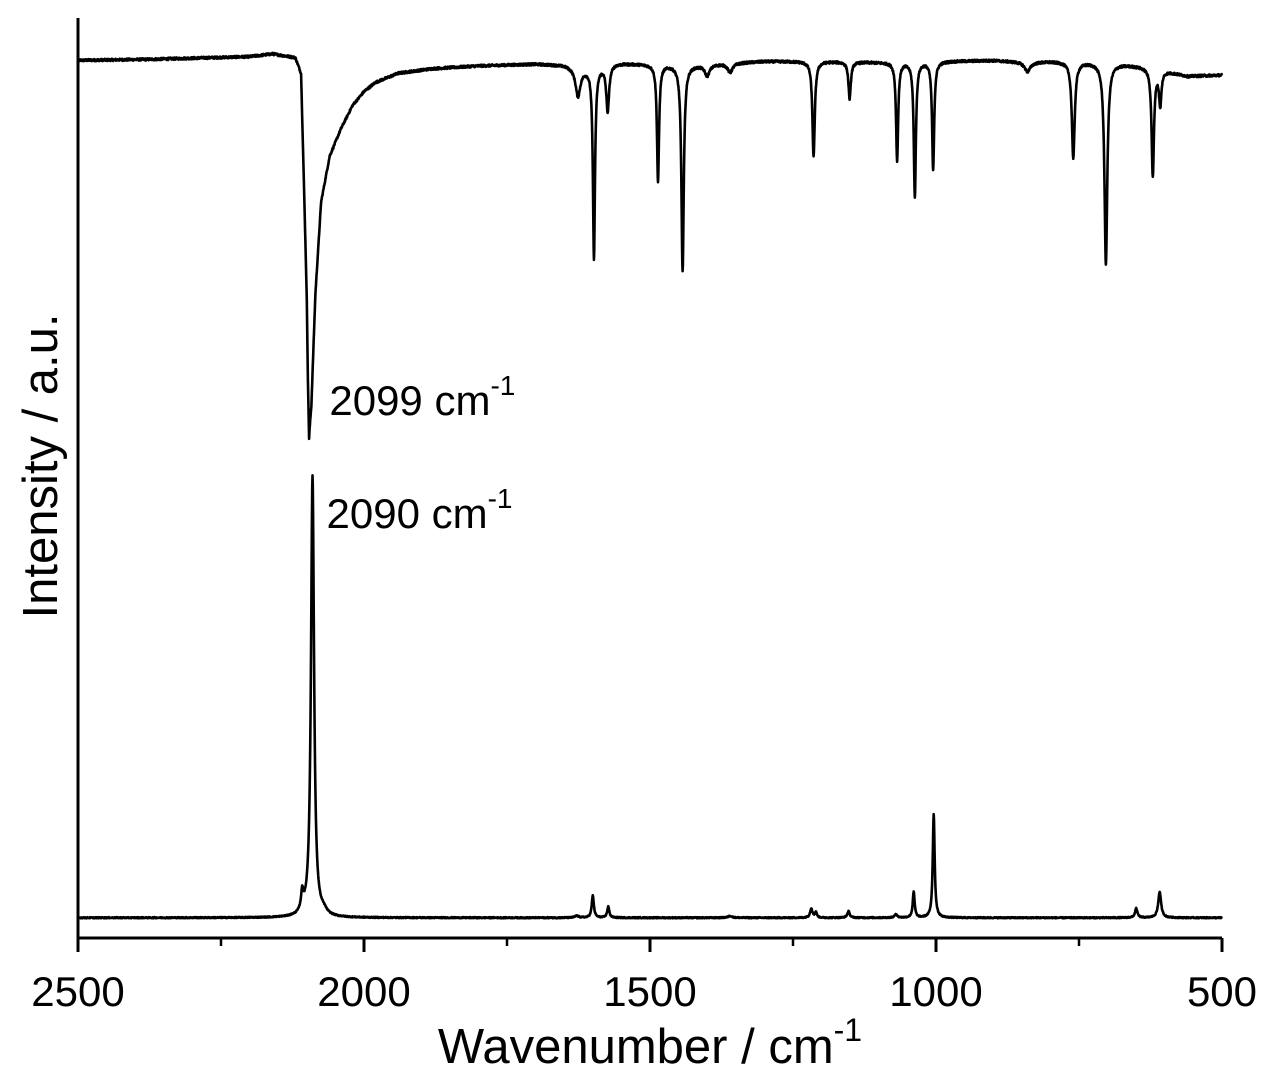 The height and width of the screenshot is (1073, 1263). I want to click on x-axis-ticks: 2500 2000 1500 1000 500, so click(644, 976).